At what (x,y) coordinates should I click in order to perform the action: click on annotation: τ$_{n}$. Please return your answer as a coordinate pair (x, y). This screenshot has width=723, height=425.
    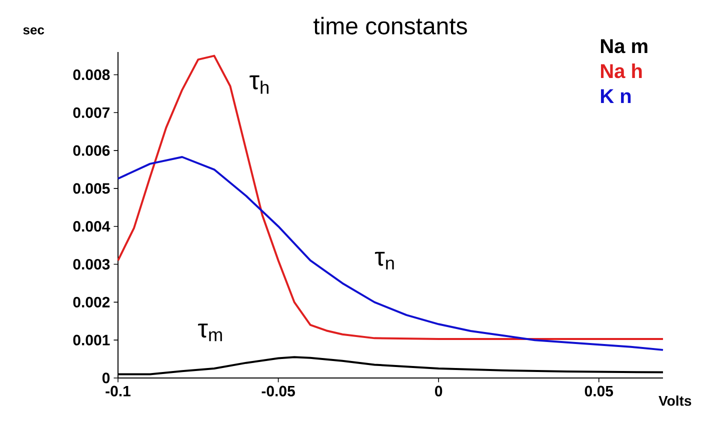
    Looking at the image, I should click on (384, 261).